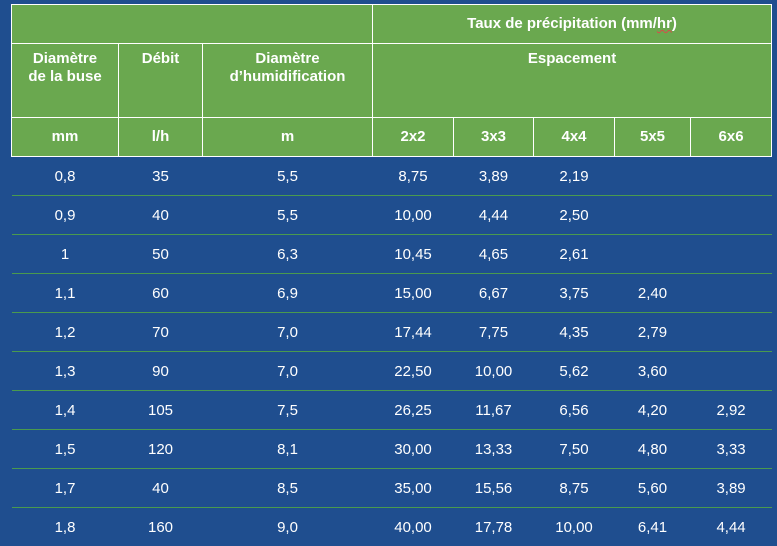 The image size is (777, 546). Describe the element at coordinates (574, 410) in the screenshot. I see `table-cell: 6,56` at that location.